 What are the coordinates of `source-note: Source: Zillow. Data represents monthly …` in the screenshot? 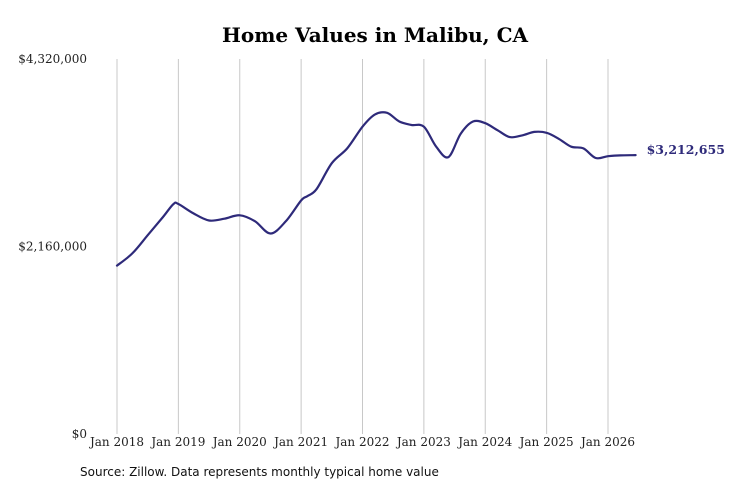 It's located at (259, 472).